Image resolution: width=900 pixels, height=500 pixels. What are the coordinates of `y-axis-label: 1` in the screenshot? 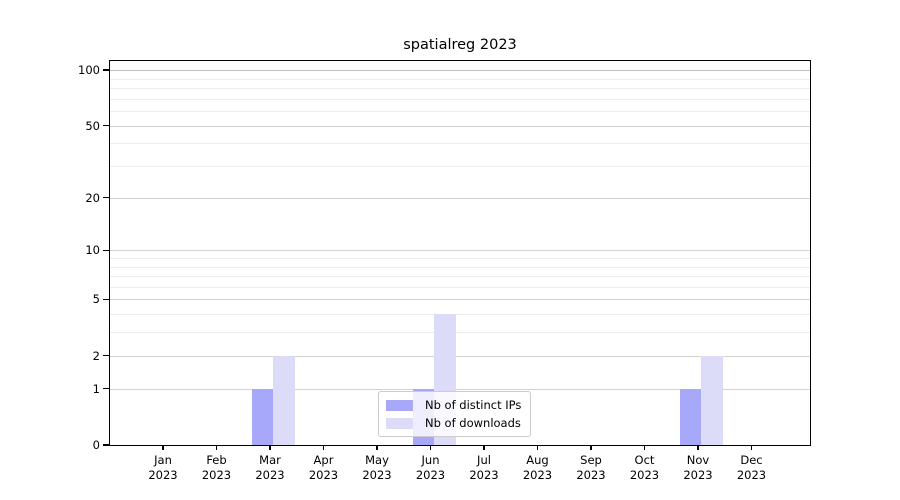 It's located at (96, 388).